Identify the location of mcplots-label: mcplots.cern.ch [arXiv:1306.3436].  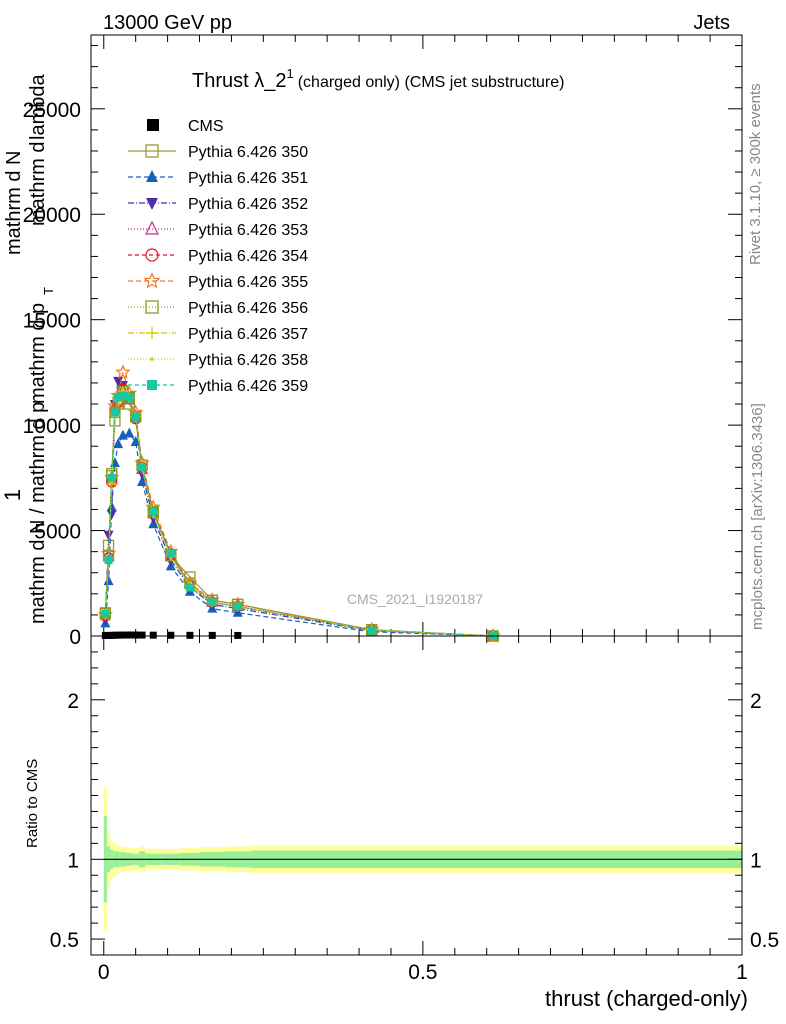
(757, 516).